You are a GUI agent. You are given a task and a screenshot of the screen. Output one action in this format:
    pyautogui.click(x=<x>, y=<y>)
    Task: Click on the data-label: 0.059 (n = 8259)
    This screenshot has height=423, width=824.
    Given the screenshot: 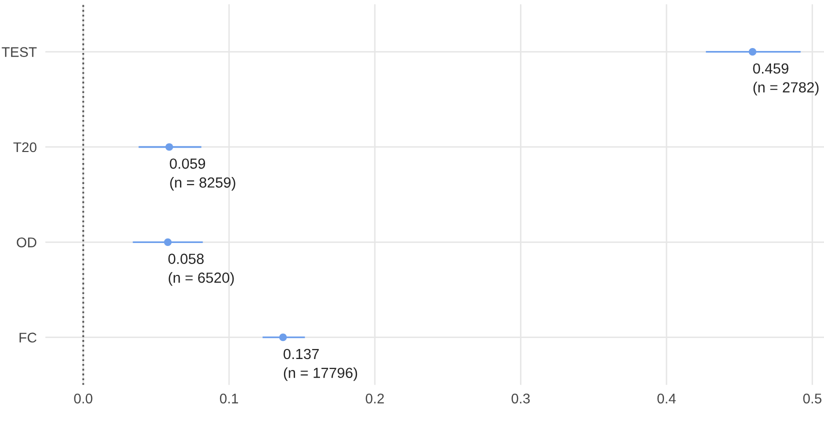 What is the action you would take?
    pyautogui.click(x=203, y=174)
    